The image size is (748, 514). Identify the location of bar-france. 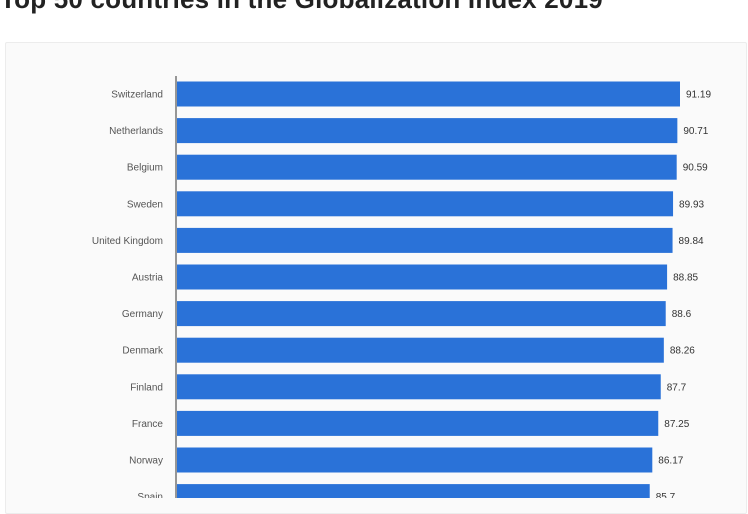
(418, 423).